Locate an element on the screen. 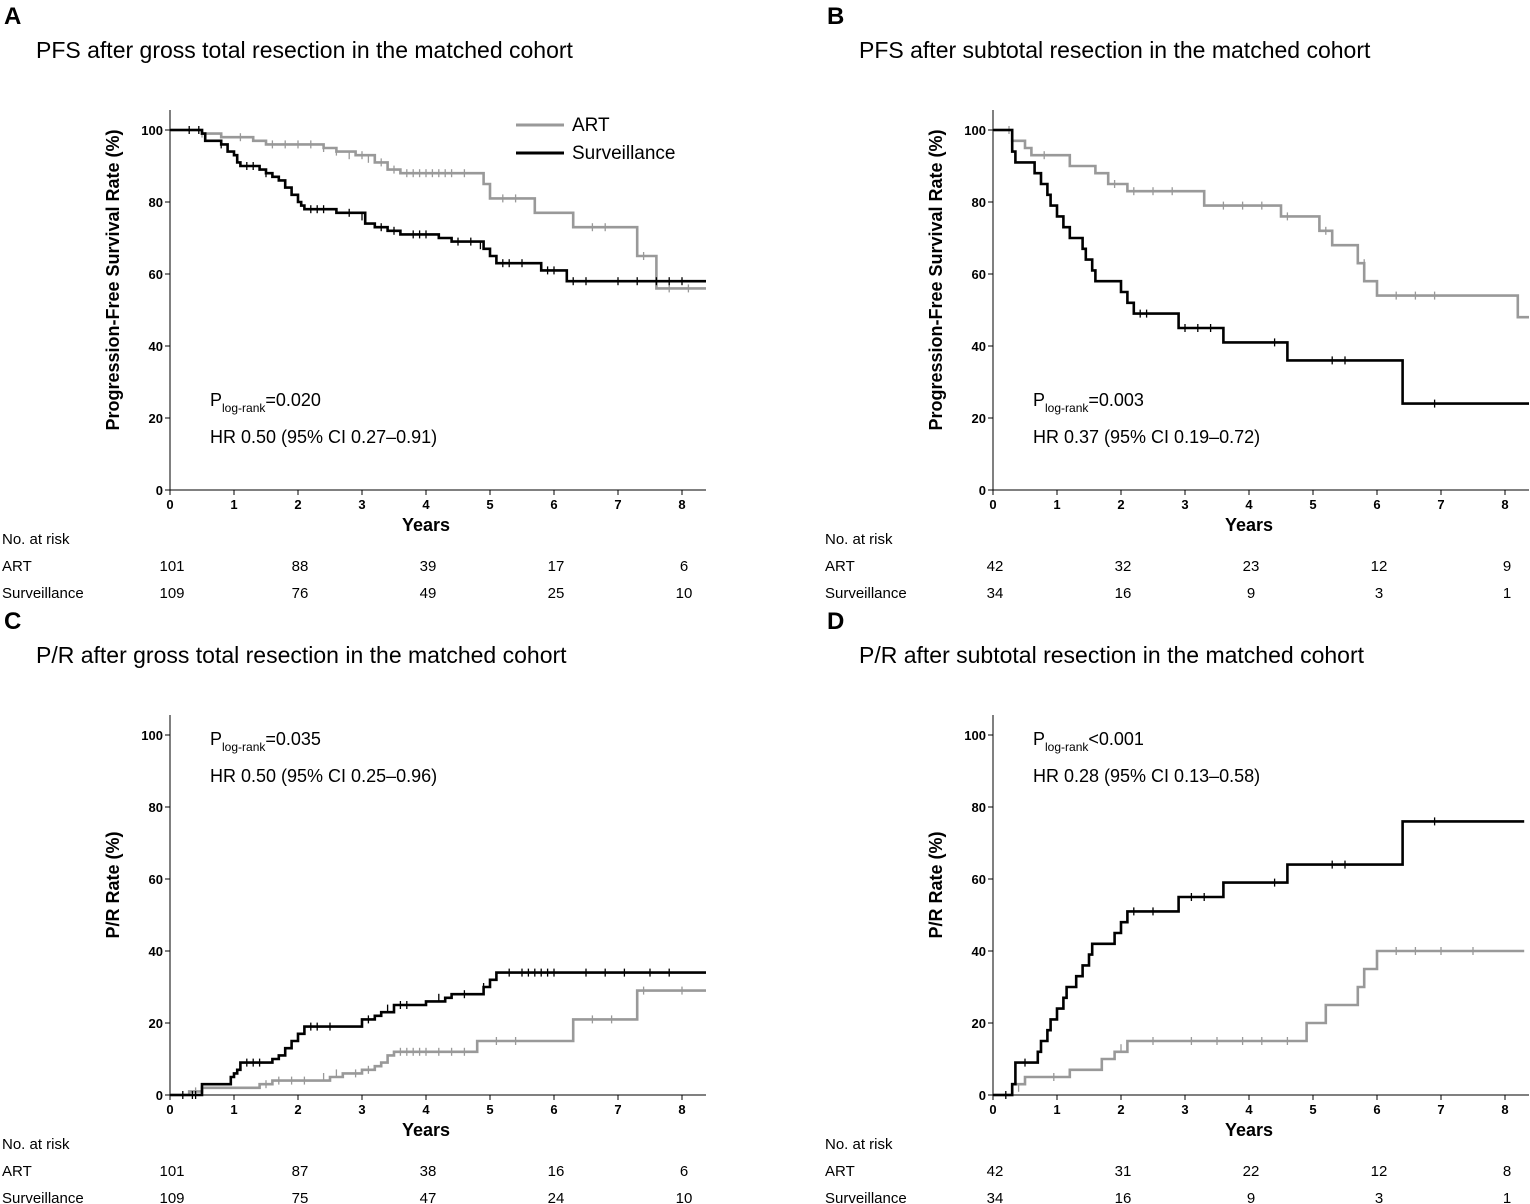  p-value: =0.003 is located at coordinates (1116, 400).